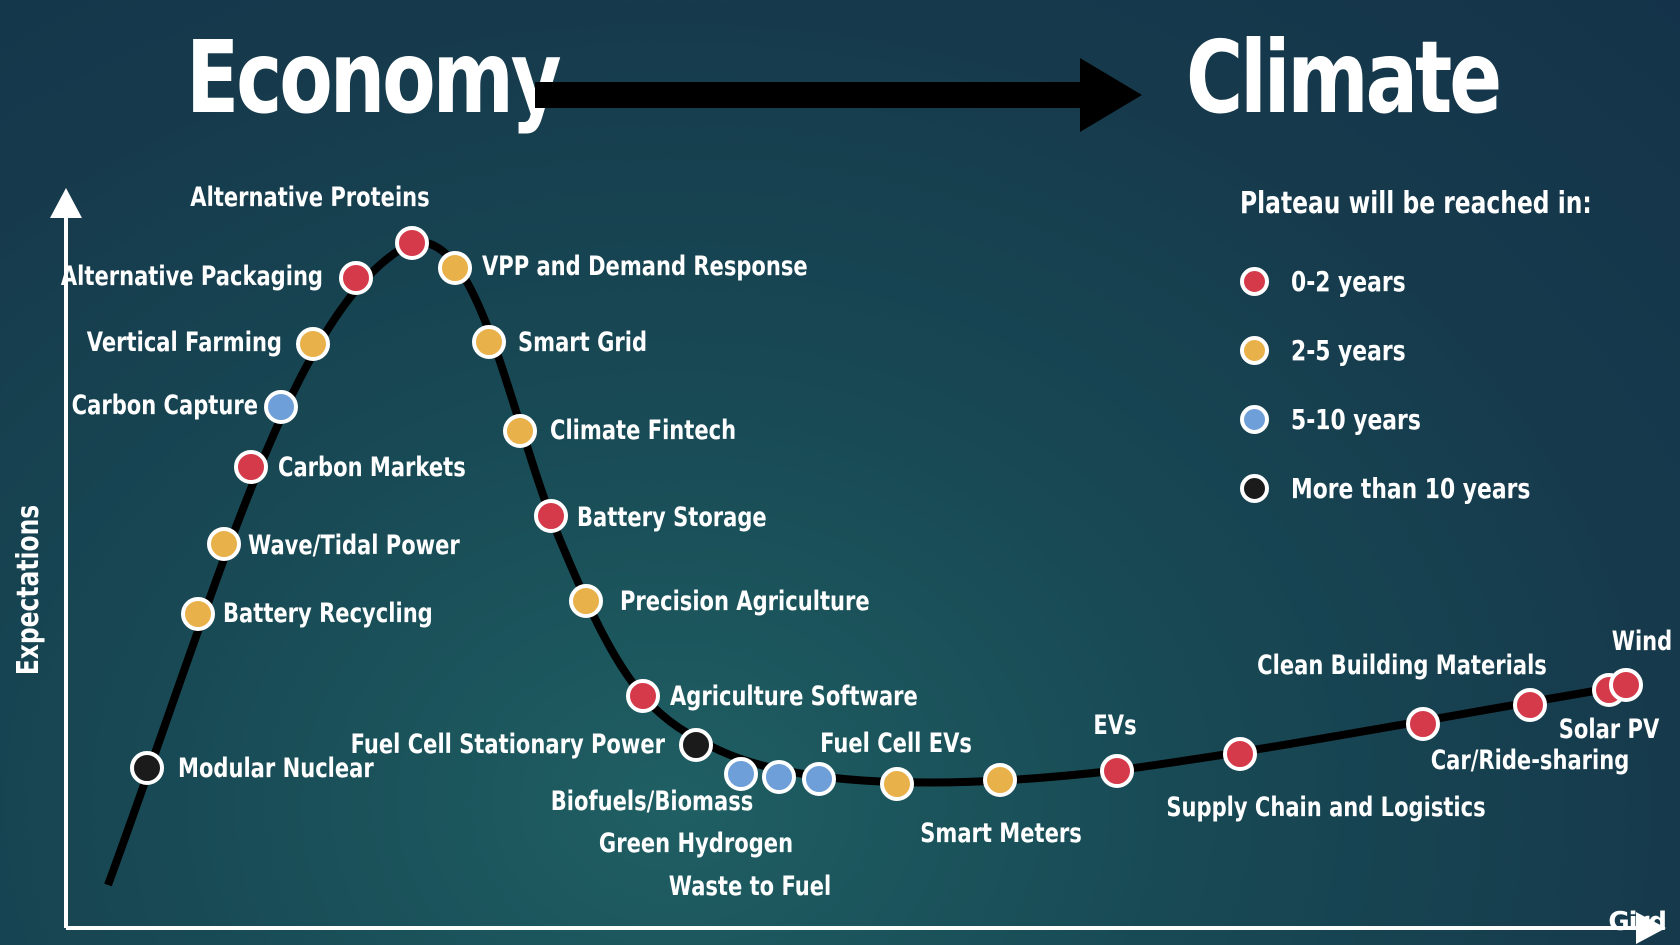 Image resolution: width=1680 pixels, height=945 pixels. Describe the element at coordinates (652, 800) in the screenshot. I see `data-point-label: Biofuels/Biomass` at that location.